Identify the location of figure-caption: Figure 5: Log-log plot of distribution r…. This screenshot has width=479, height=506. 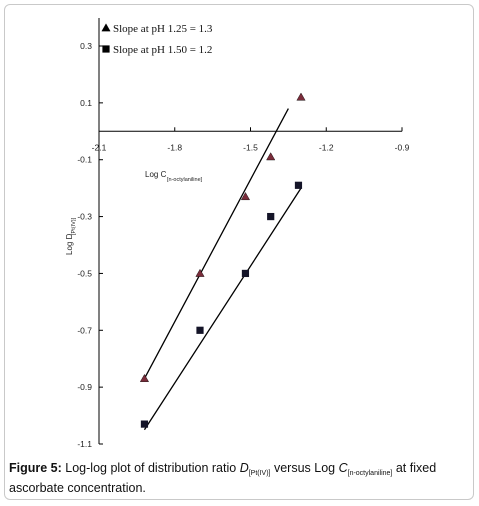
(239, 478).